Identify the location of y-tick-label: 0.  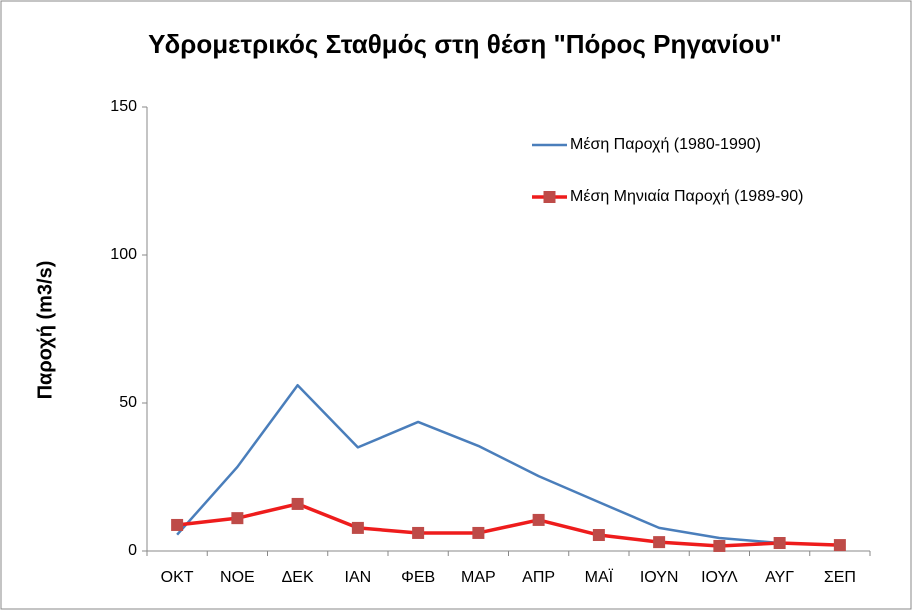
(132, 550).